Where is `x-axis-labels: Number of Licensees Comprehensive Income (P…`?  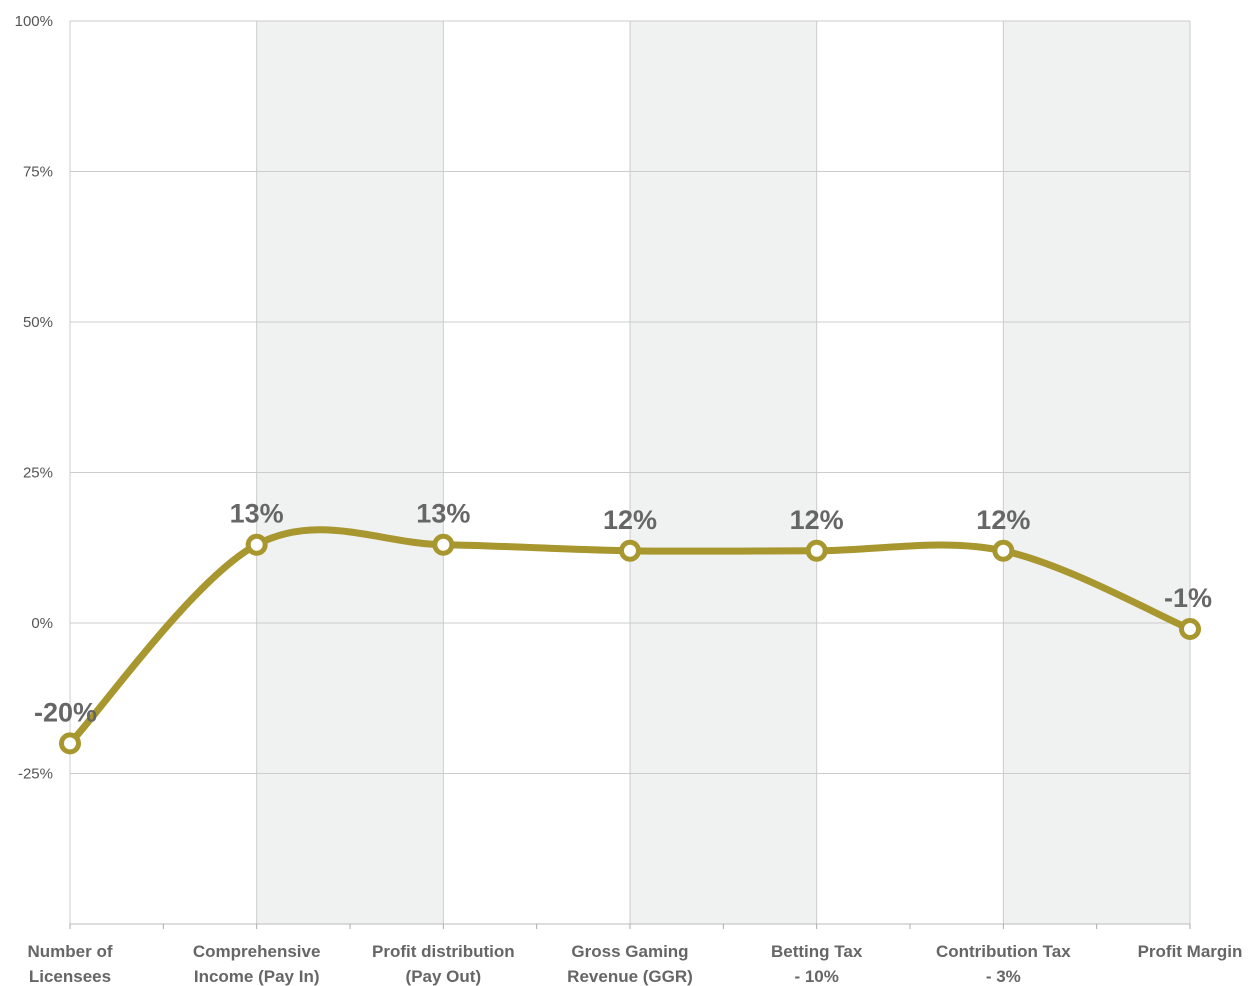 x-axis-labels: Number of Licensees Comprehensive Income (P… is located at coordinates (635, 964).